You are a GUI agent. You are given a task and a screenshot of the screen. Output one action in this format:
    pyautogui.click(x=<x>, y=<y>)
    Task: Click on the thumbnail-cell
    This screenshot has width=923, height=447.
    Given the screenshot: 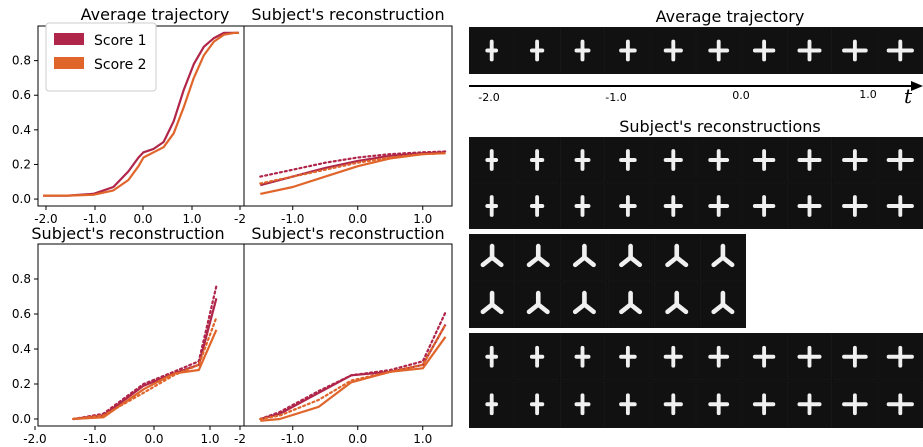 What is the action you would take?
    pyautogui.click(x=719, y=160)
    